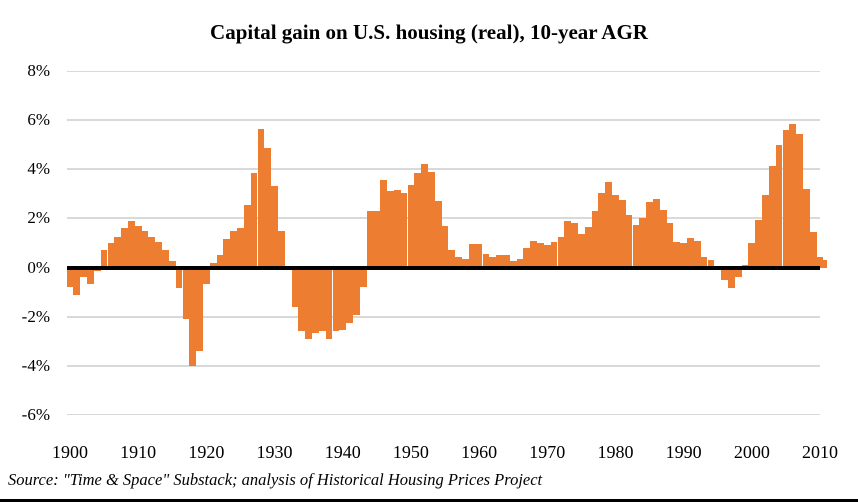 The width and height of the screenshot is (858, 502). What do you see at coordinates (104, 259) in the screenshot?
I see `bar-1905` at bounding box center [104, 259].